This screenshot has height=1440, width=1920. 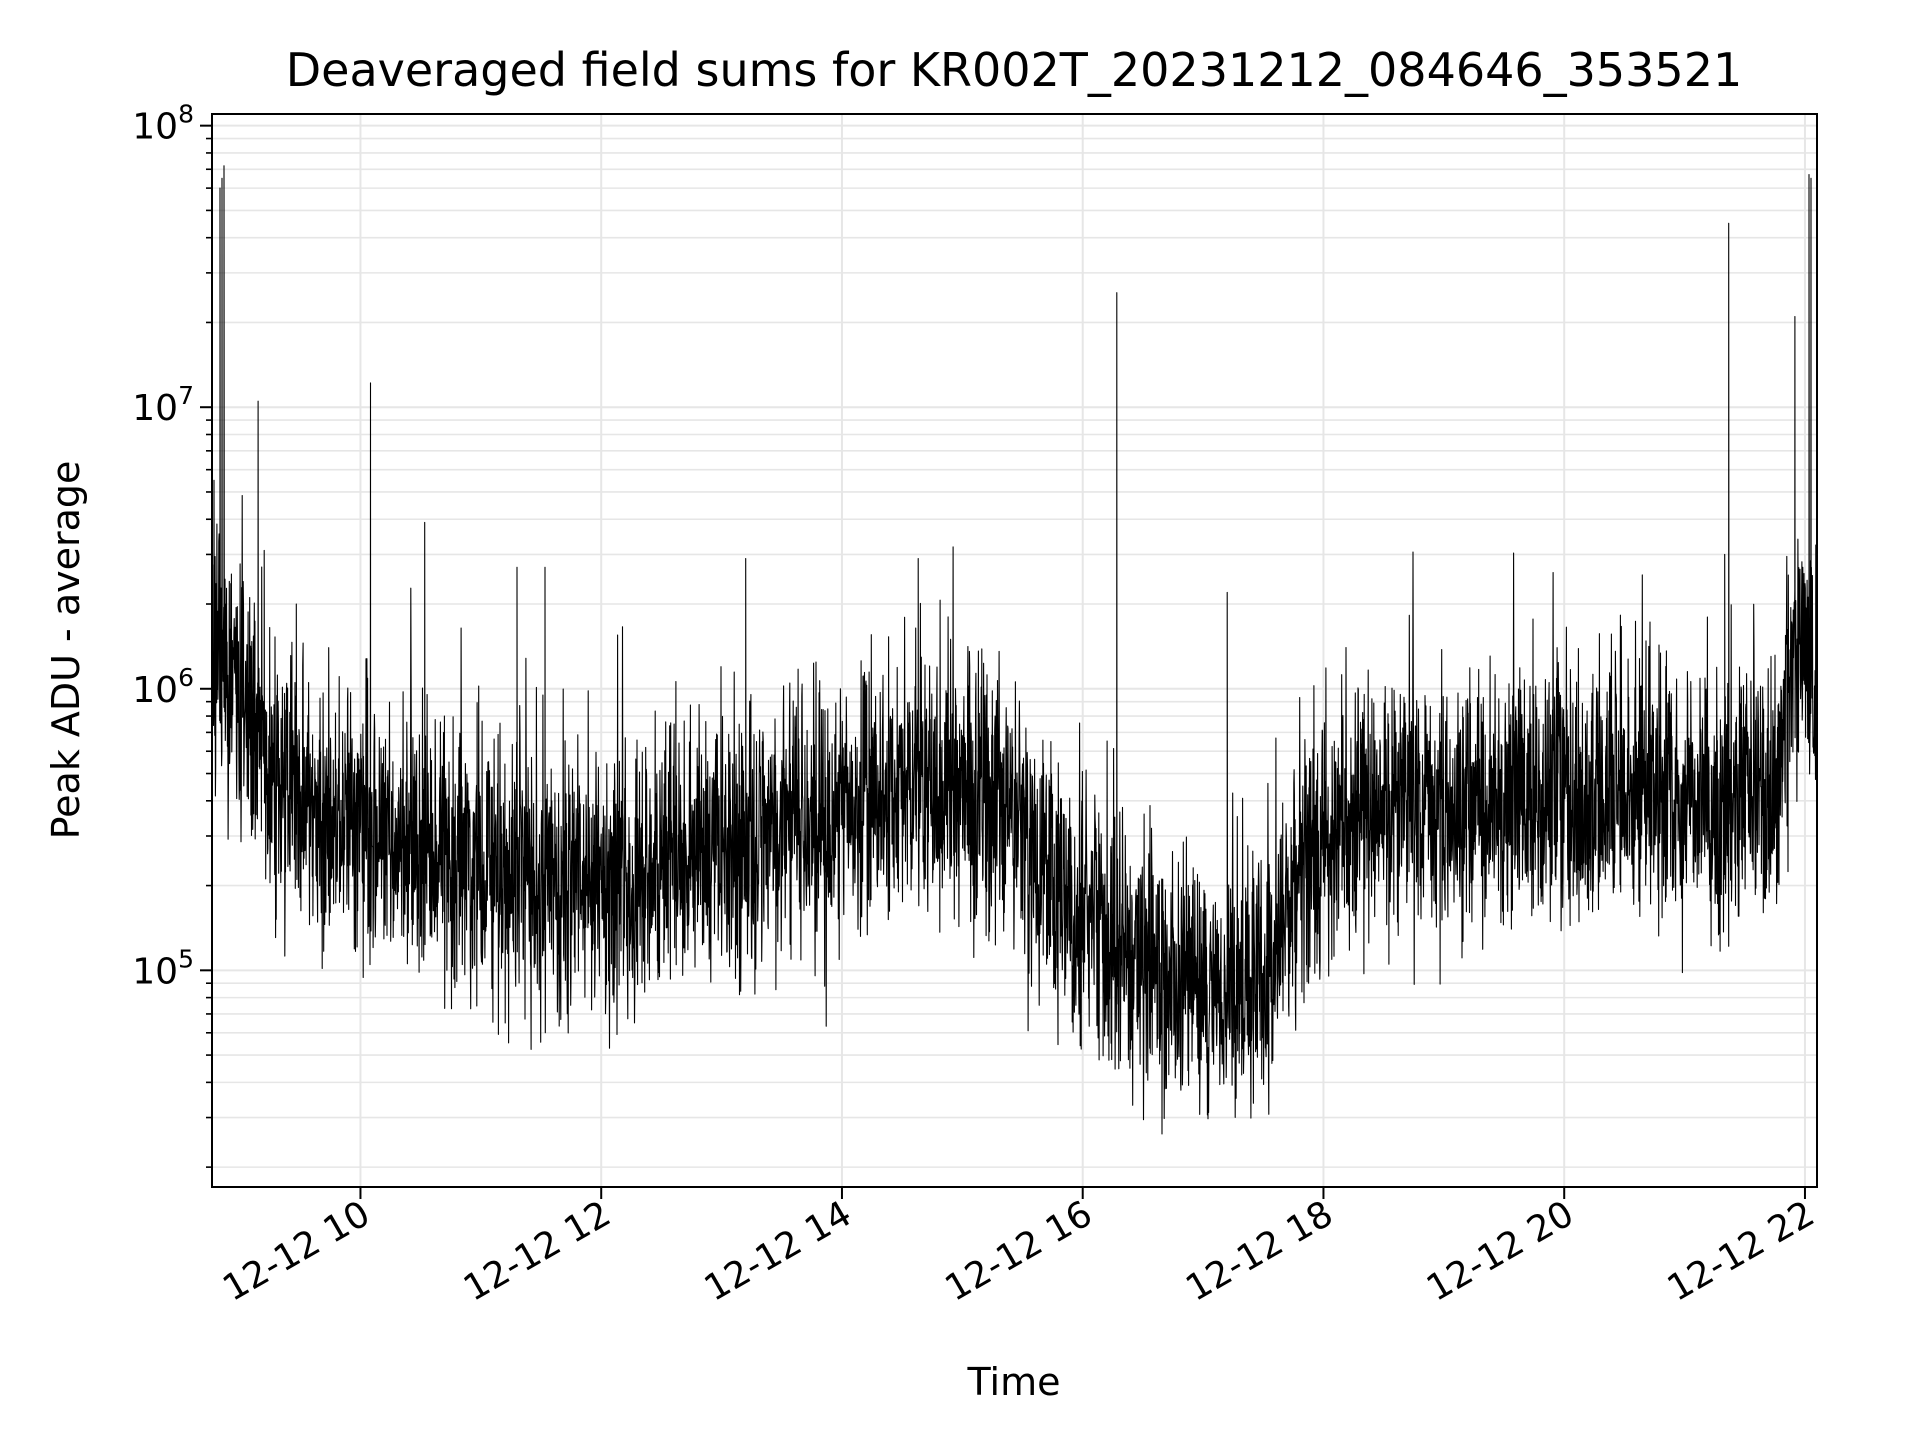 What do you see at coordinates (163, 687) in the screenshot?
I see `y-tick-label: 10⁶` at bounding box center [163, 687].